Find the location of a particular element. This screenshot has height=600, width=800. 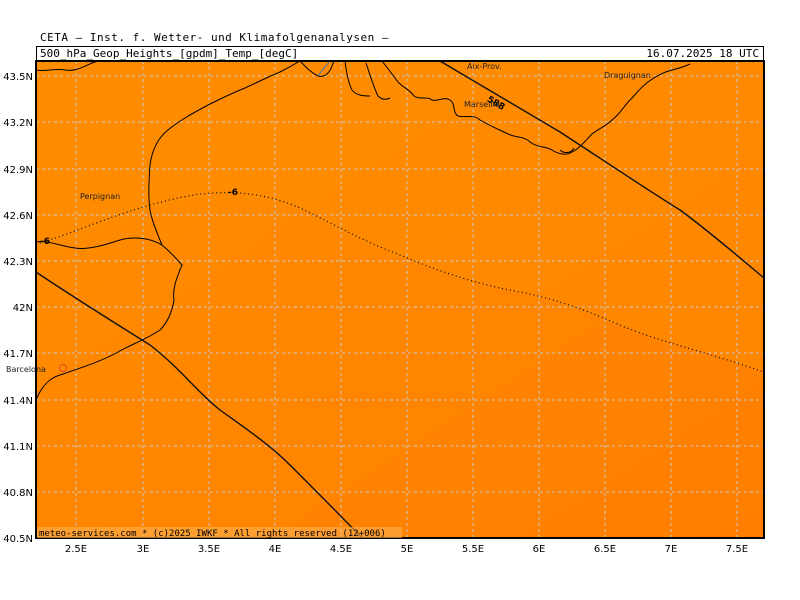

lon-tick: 7E is located at coordinates (671, 549).